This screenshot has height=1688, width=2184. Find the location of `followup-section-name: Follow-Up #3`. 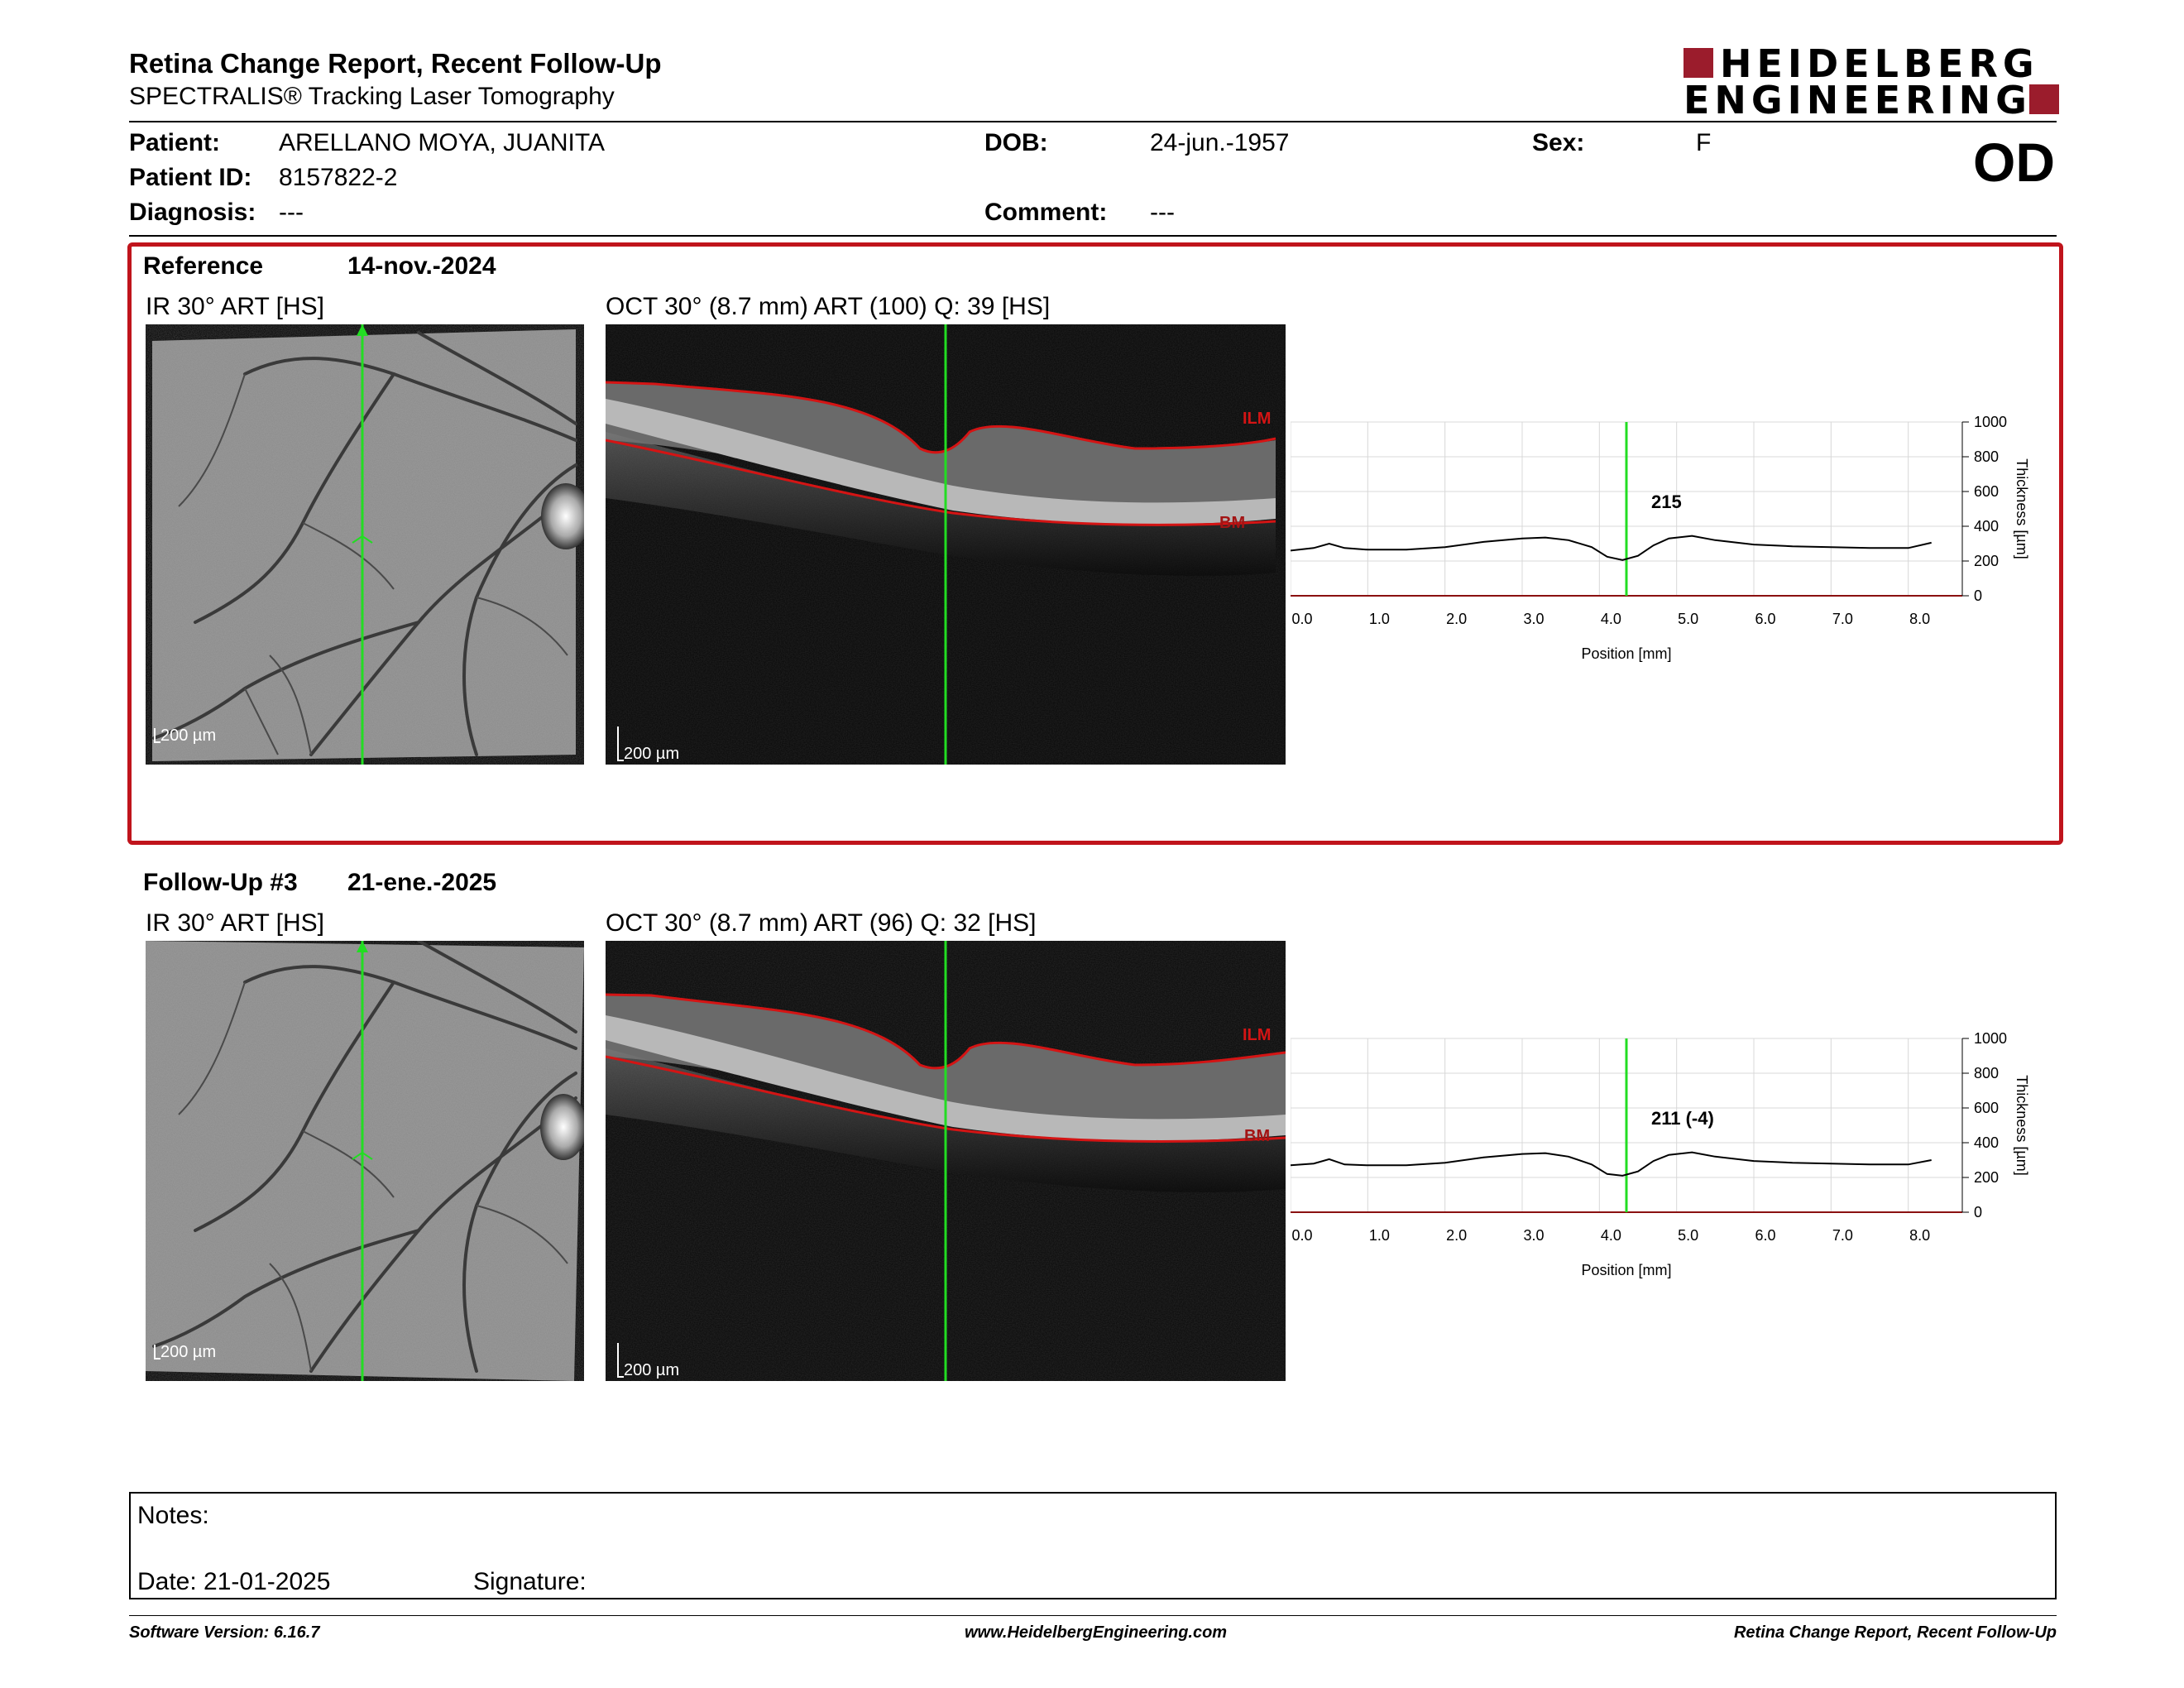

followup-section-name: Follow-Up #3 is located at coordinates (220, 882).